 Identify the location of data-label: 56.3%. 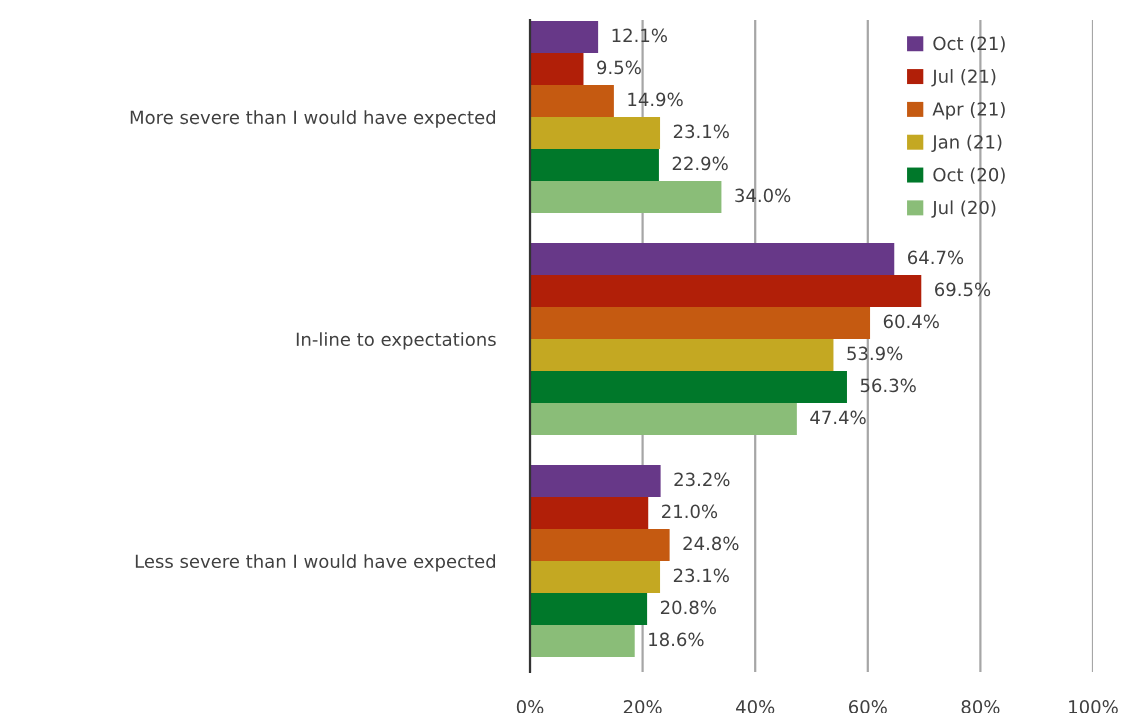
(888, 385).